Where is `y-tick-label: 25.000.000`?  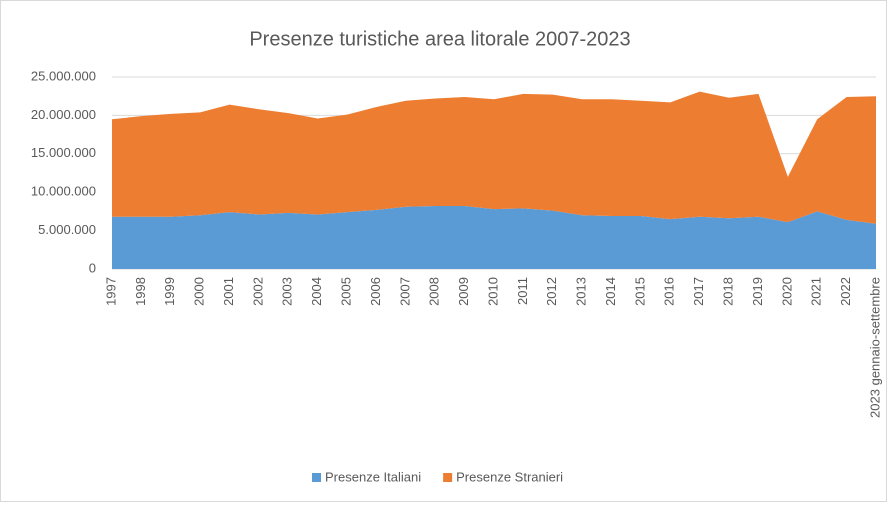 y-tick-label: 25.000.000 is located at coordinates (63, 75).